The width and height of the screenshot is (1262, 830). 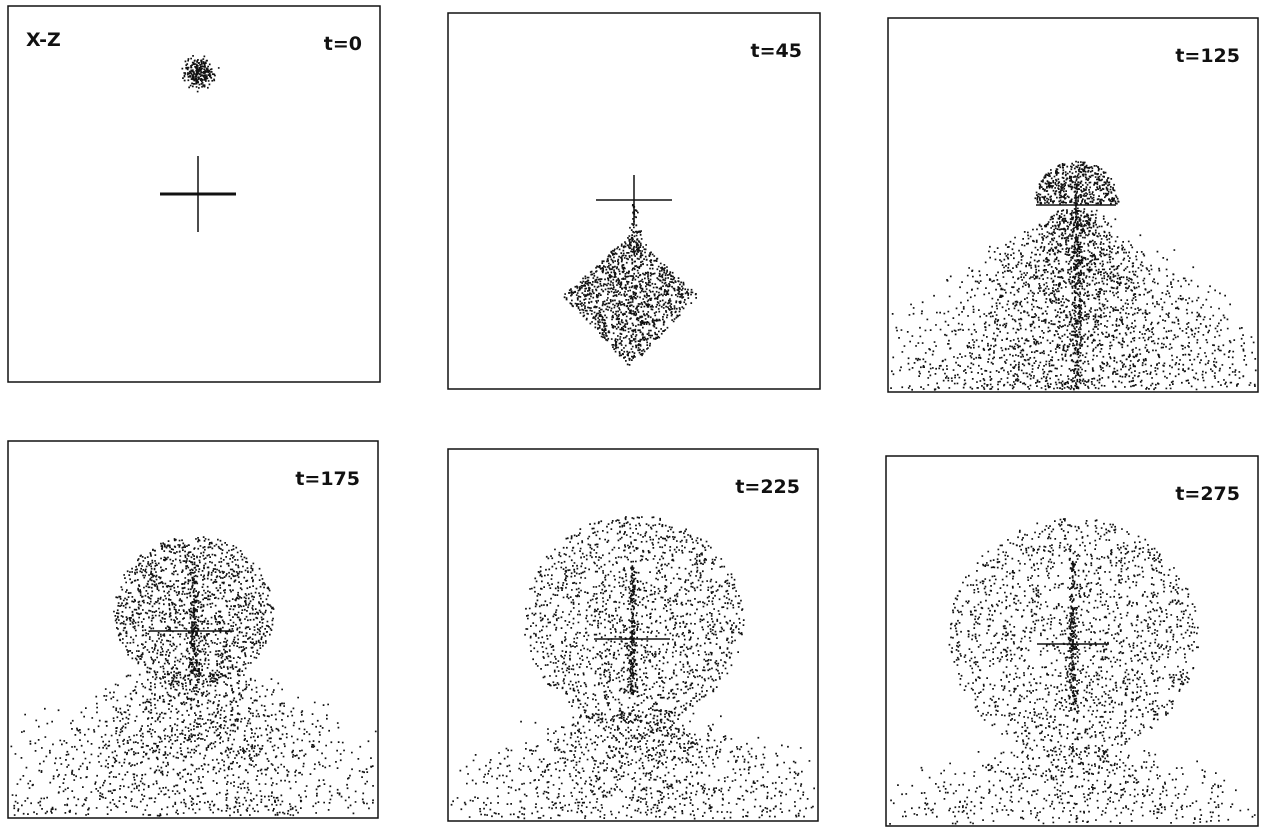 I want to click on panel: t=45, so click(x=634, y=201).